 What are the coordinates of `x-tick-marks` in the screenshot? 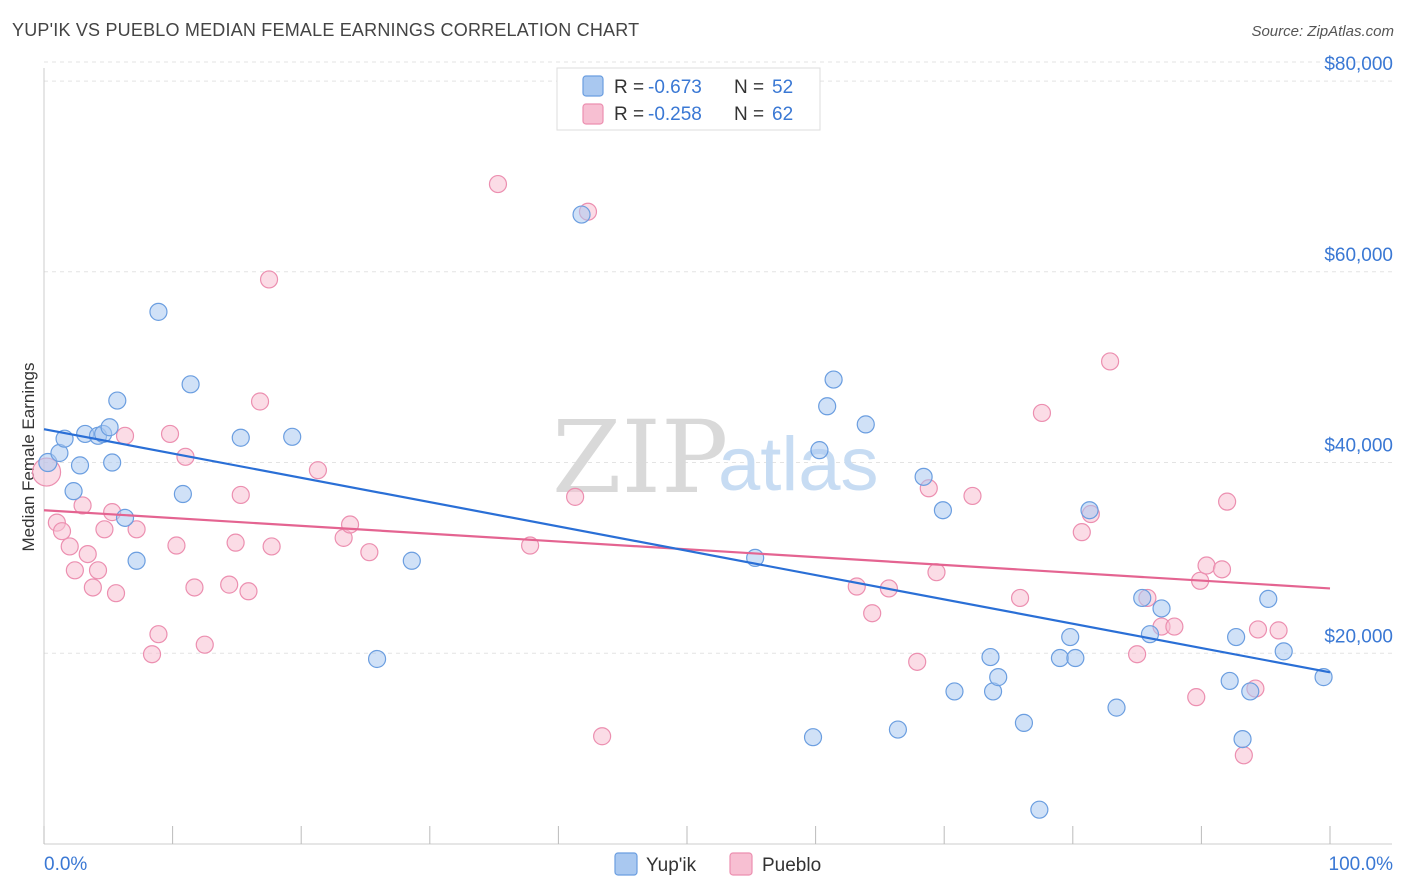 It's located at (687, 835).